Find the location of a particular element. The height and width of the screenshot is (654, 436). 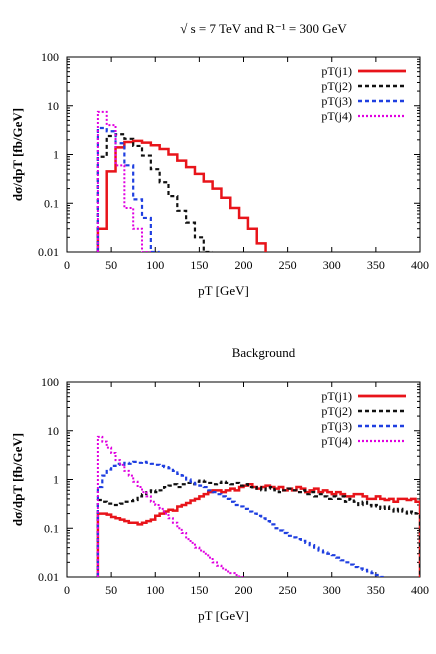

chart-title: √ s = 7 TeV and R⁻¹ = 300 GeV is located at coordinates (263, 28).